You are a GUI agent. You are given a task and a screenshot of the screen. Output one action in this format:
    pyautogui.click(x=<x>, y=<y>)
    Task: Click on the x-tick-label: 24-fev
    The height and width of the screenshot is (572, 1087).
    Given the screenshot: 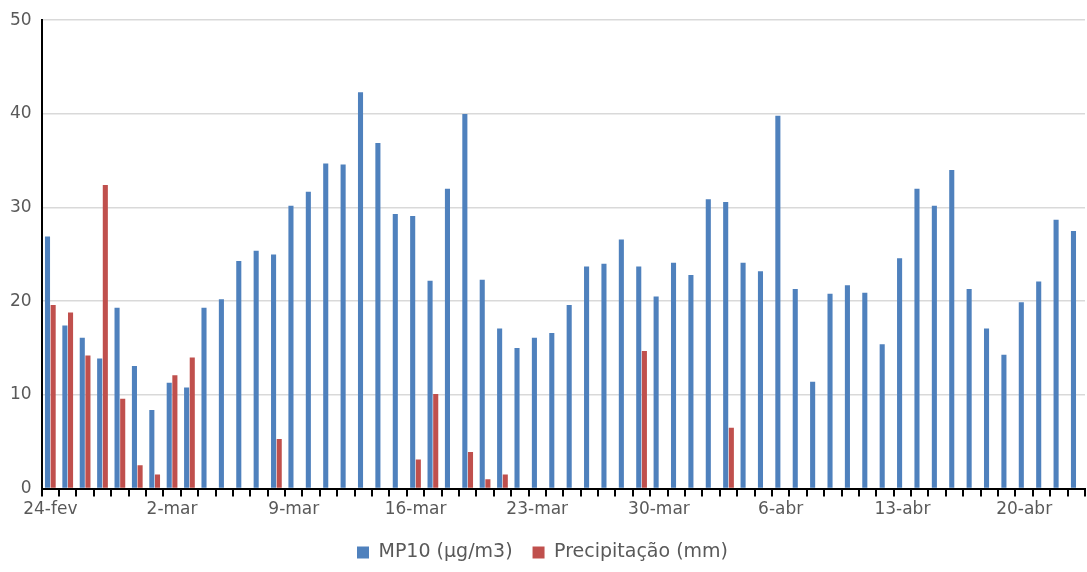 What is the action you would take?
    pyautogui.click(x=50, y=508)
    